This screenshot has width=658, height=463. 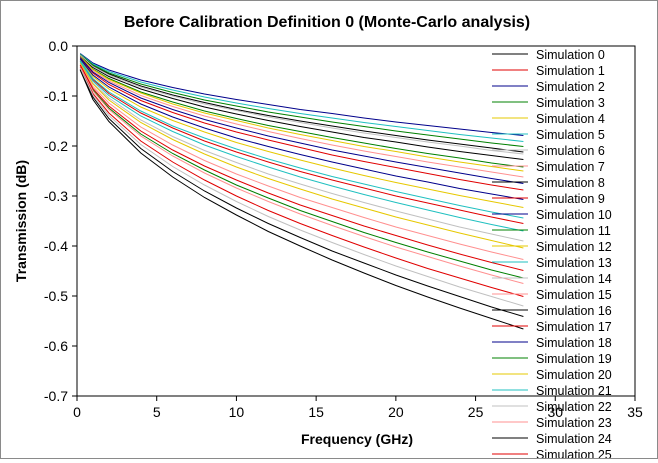 What do you see at coordinates (316, 412) in the screenshot?
I see `x-tick-label: 15` at bounding box center [316, 412].